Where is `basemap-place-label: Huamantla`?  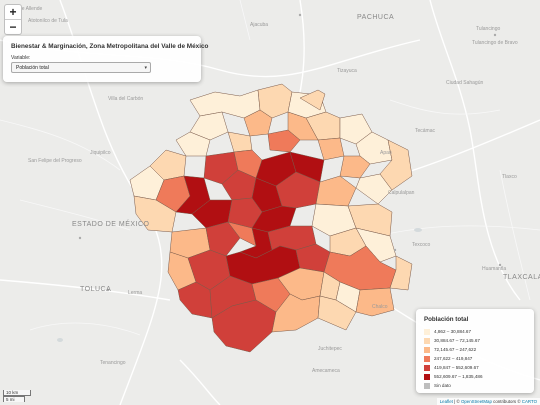 basemap-place-label: Huamantla is located at coordinates (494, 269).